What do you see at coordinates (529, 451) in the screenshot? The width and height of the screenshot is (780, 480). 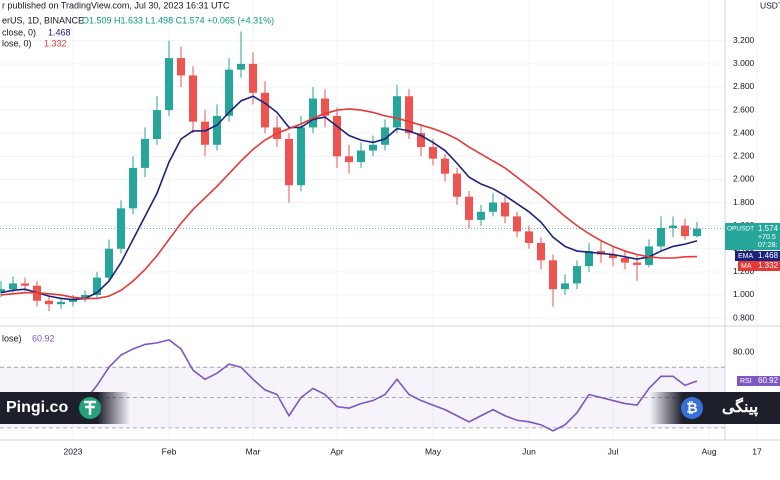 I see `x-tick-label: Jun` at bounding box center [529, 451].